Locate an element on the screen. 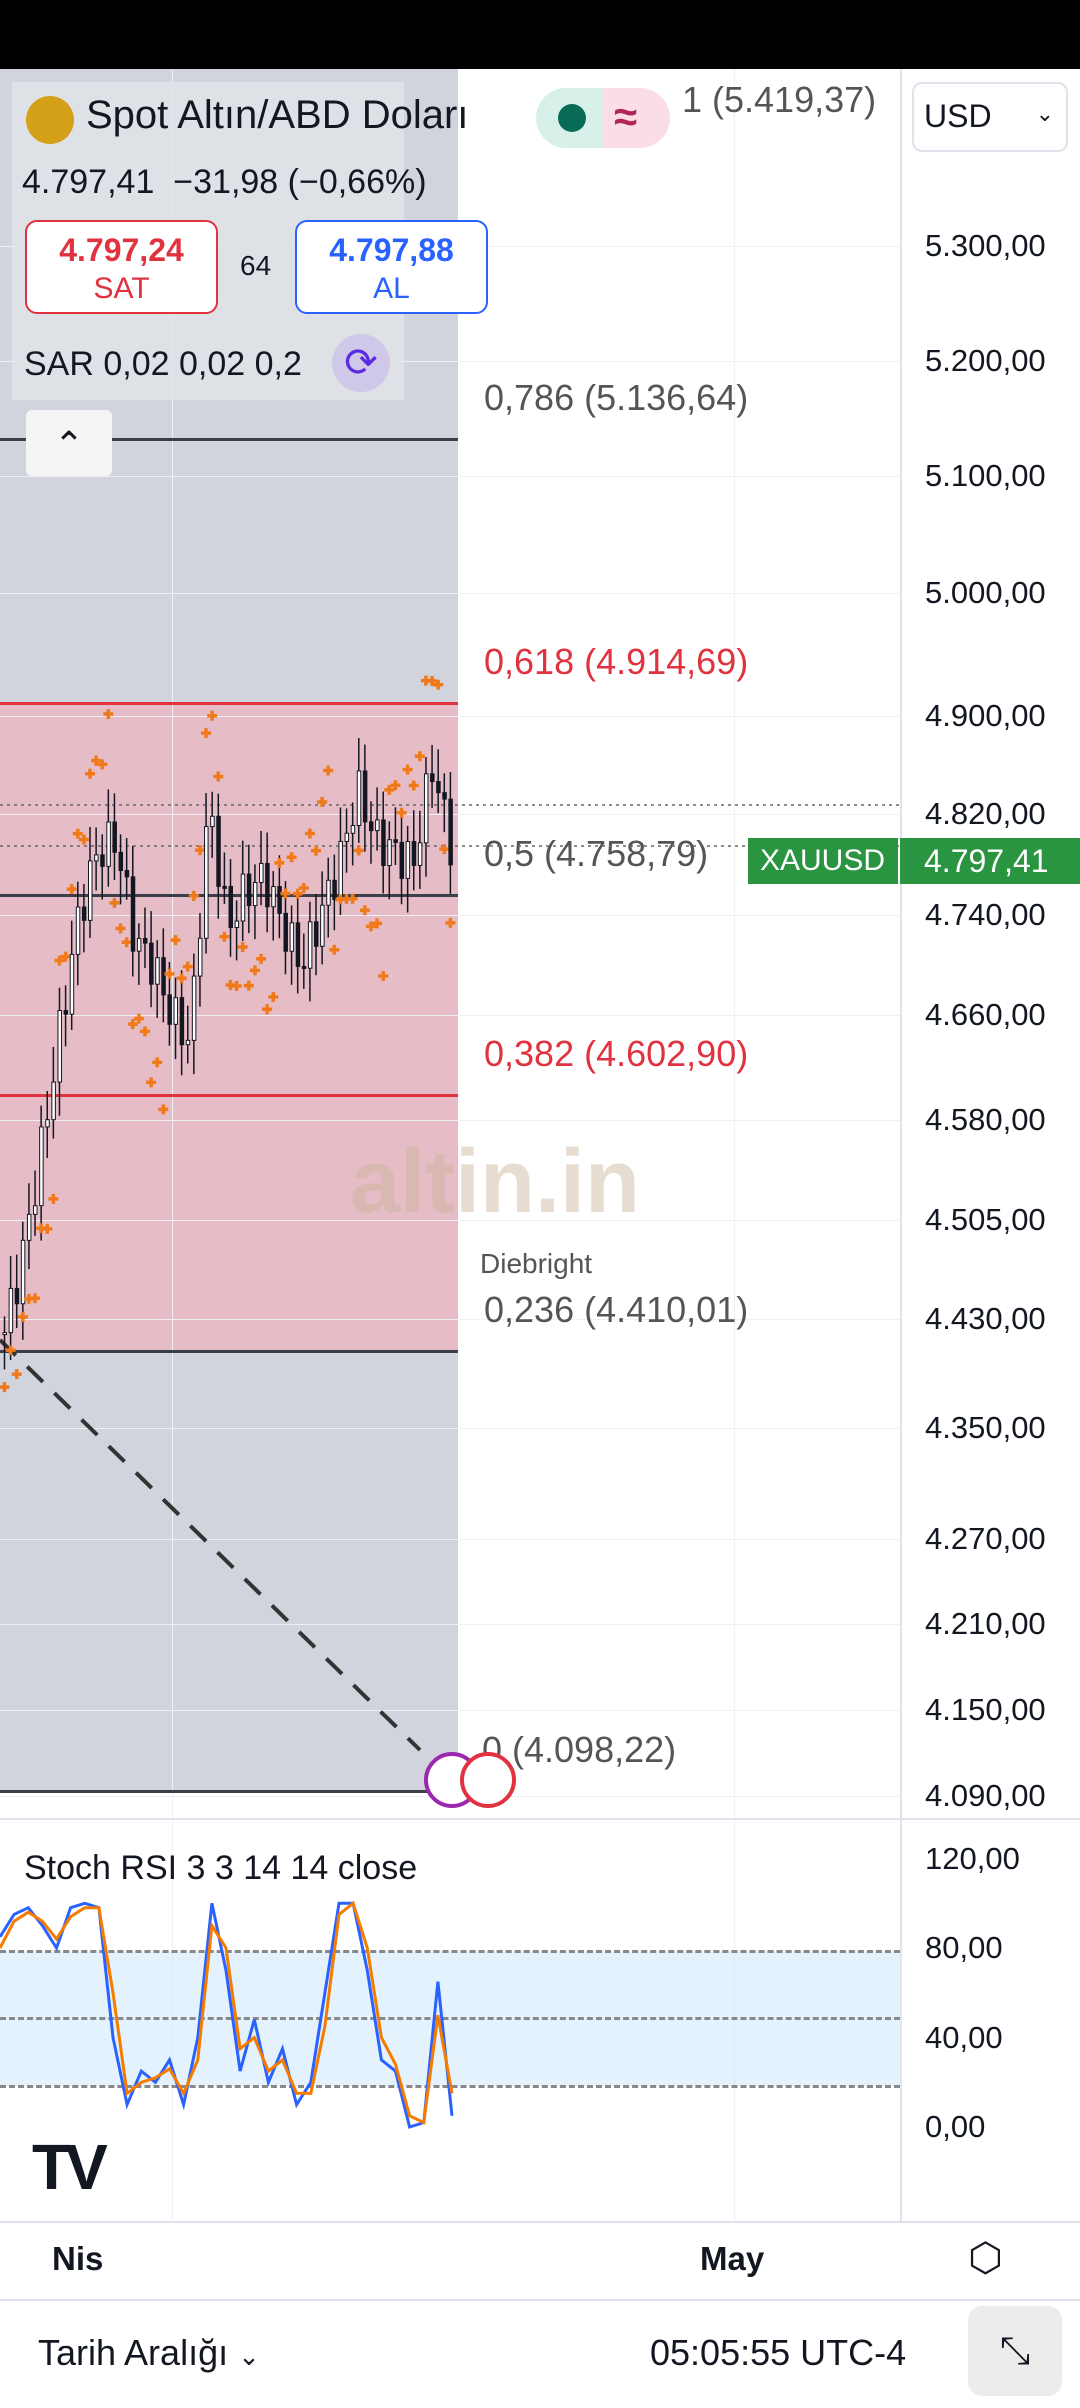 The width and height of the screenshot is (1080, 2408). trend-line is located at coordinates (211, 1545).